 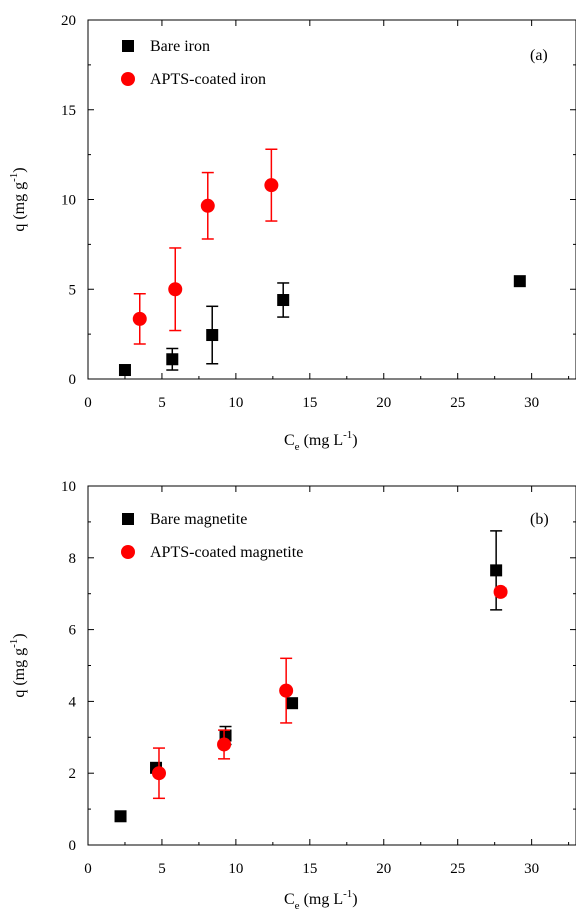 What do you see at coordinates (180, 46) in the screenshot?
I see `legend-label: Bare iron` at bounding box center [180, 46].